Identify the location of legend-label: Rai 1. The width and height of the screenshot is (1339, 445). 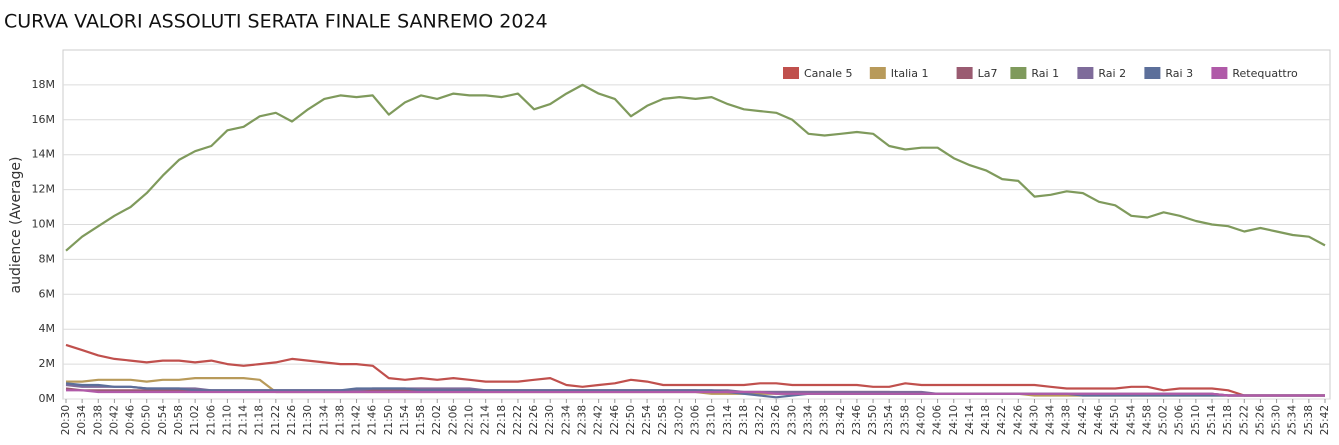
(1045, 73).